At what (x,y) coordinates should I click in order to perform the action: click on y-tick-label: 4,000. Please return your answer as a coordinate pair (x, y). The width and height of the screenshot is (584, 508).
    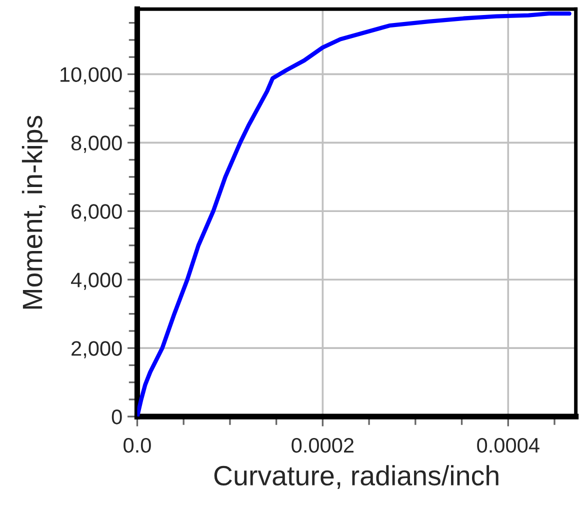
    Looking at the image, I should click on (96, 281).